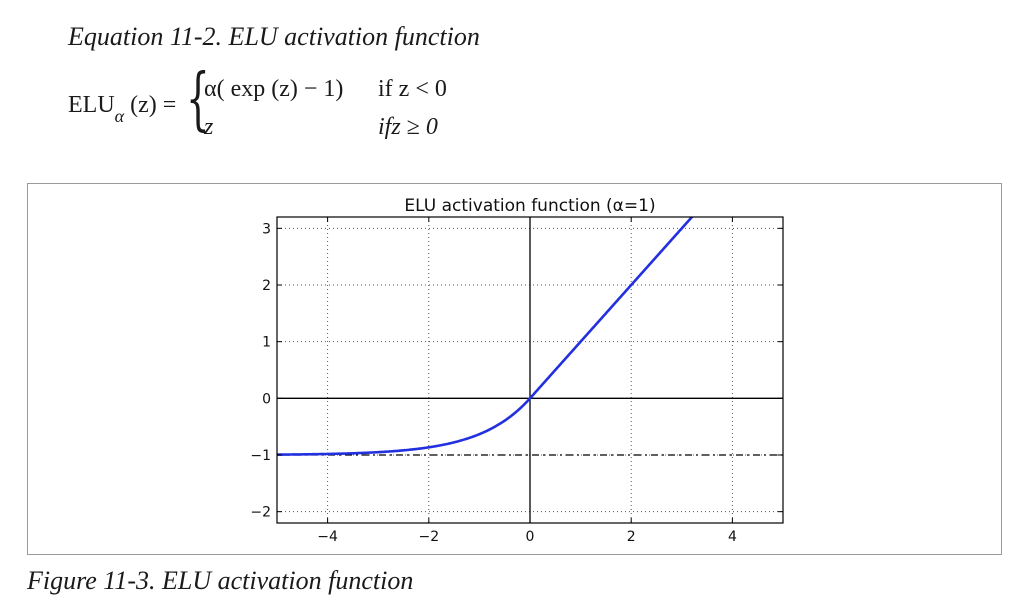  Describe the element at coordinates (260, 513) in the screenshot. I see `y-tick-label-0: −2` at that location.